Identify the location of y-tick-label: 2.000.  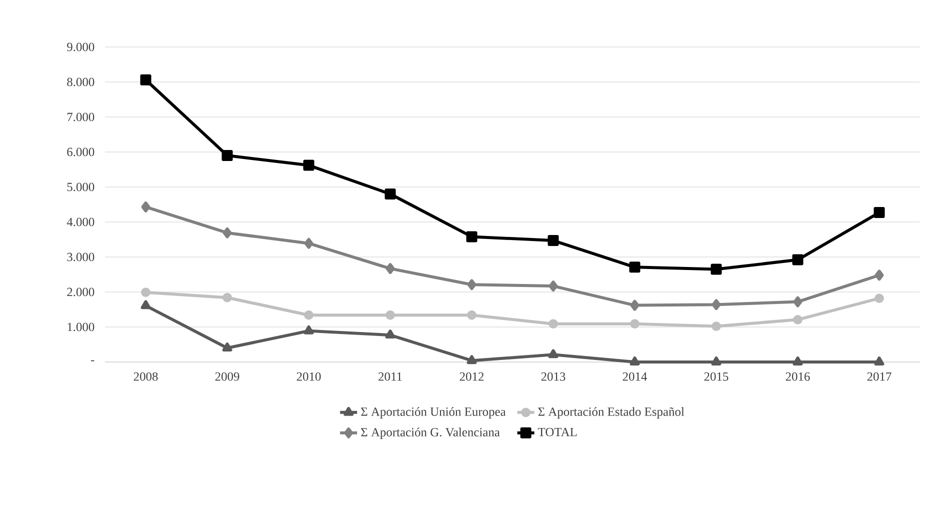
(80, 292).